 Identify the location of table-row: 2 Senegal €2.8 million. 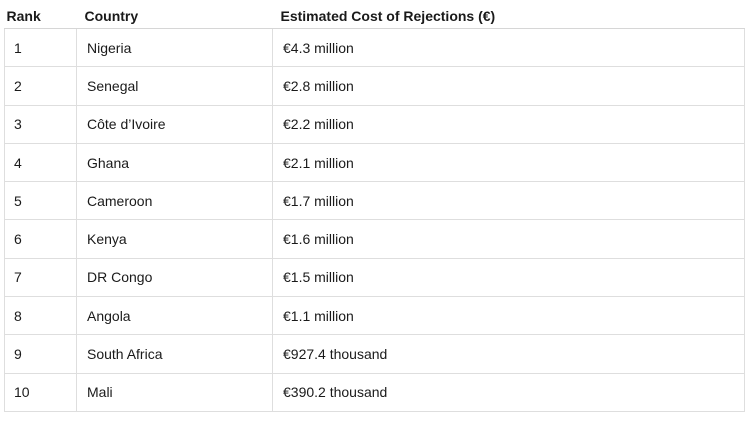
(374, 86).